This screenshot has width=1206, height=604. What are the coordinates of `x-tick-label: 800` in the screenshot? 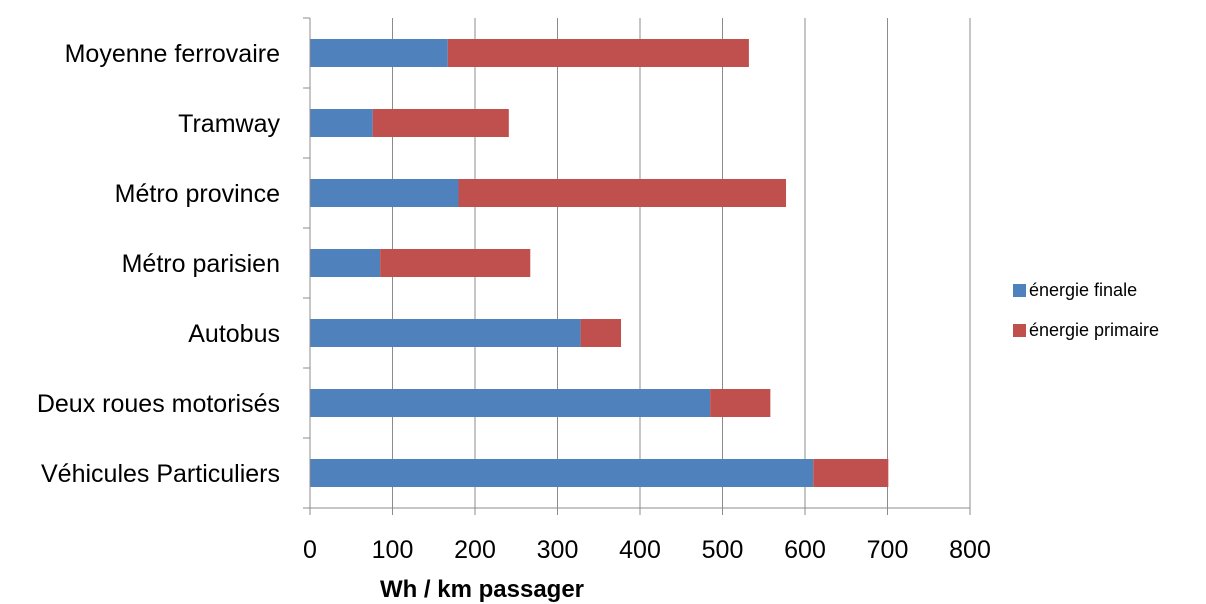 It's located at (970, 550).